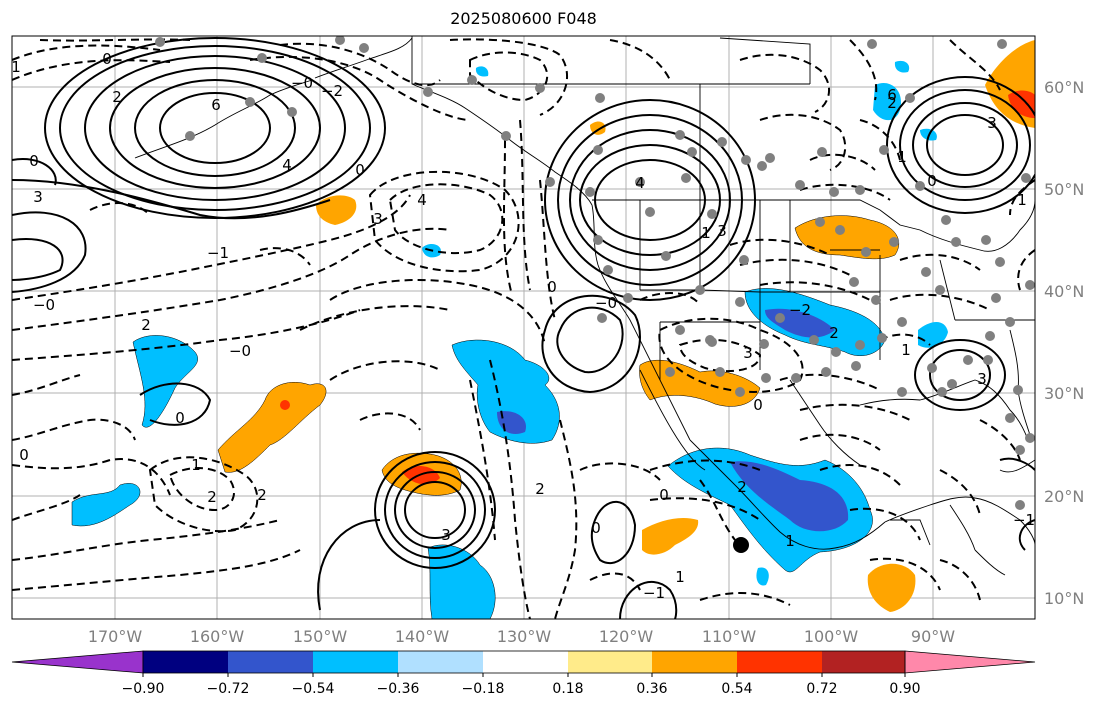 Image resolution: width=1105 pixels, height=712 pixels. Describe the element at coordinates (1064, 496) in the screenshot. I see `lat-label: 20°N` at that location.